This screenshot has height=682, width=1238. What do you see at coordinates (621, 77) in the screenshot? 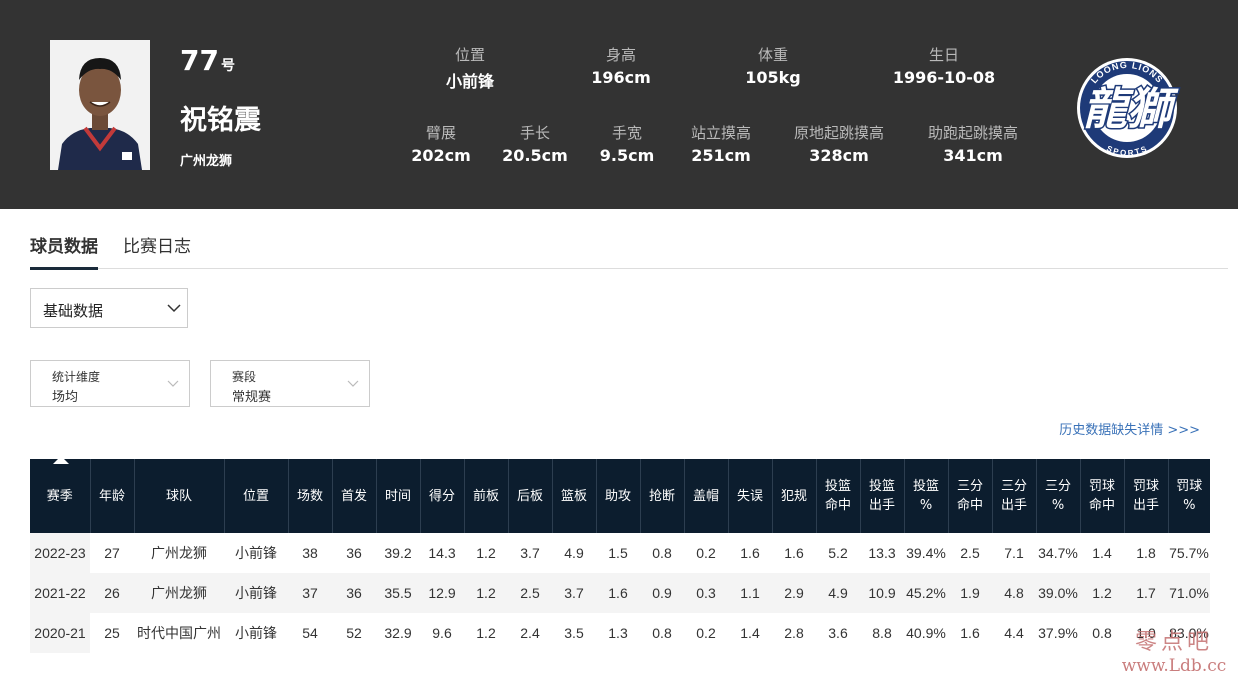
I see `attr-value: 196cm` at bounding box center [621, 77].